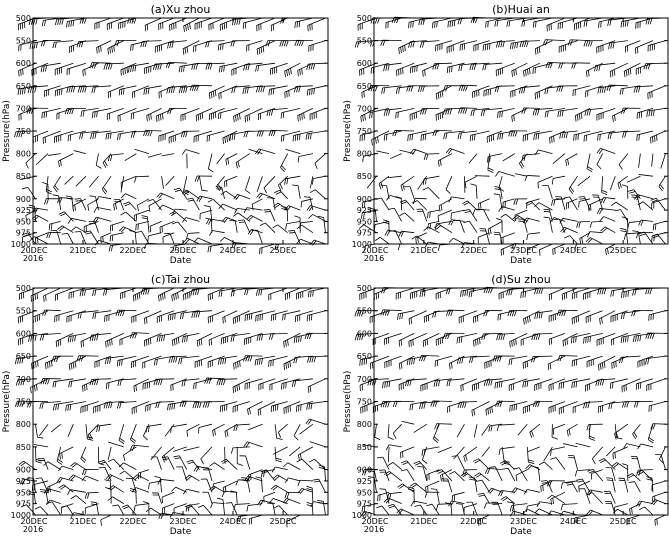  Describe the element at coordinates (374, 529) in the screenshot. I see `x-year-label: 2016` at that location.